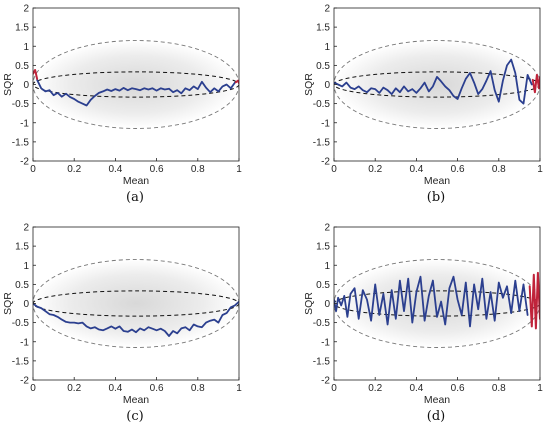  I want to click on panel-caption: (a), so click(135, 197).